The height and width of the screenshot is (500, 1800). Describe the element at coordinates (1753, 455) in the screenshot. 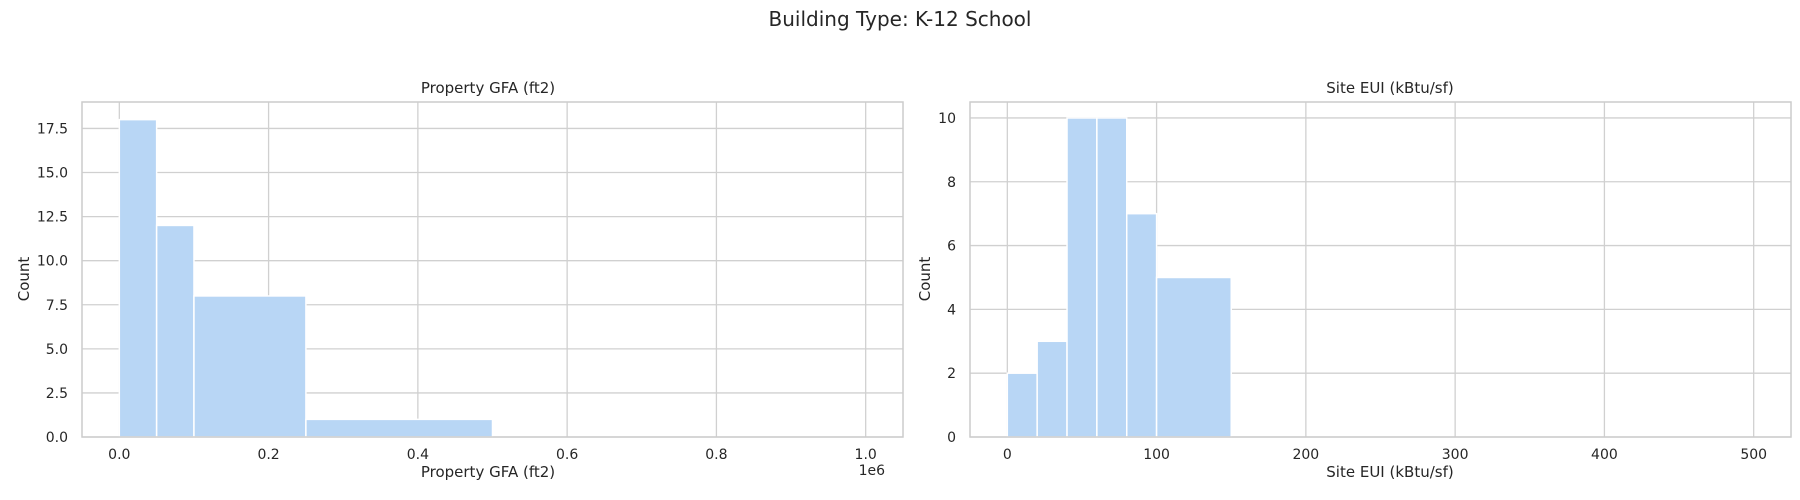

I see `x-tick-label: 500` at that location.